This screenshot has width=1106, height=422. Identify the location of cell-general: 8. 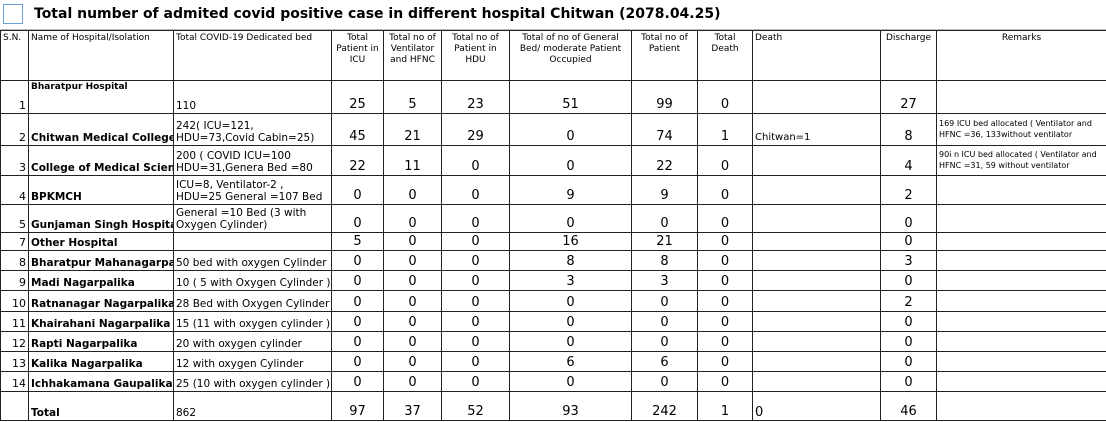
(570, 260).